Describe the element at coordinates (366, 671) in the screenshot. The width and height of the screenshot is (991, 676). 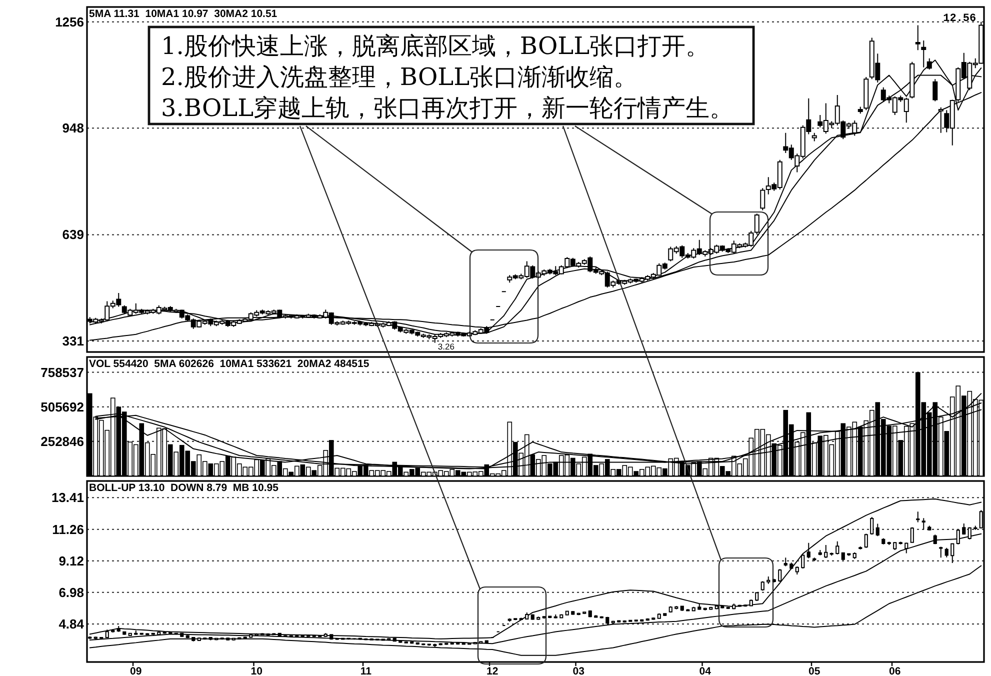
I see `x-tick-label: 11` at that location.